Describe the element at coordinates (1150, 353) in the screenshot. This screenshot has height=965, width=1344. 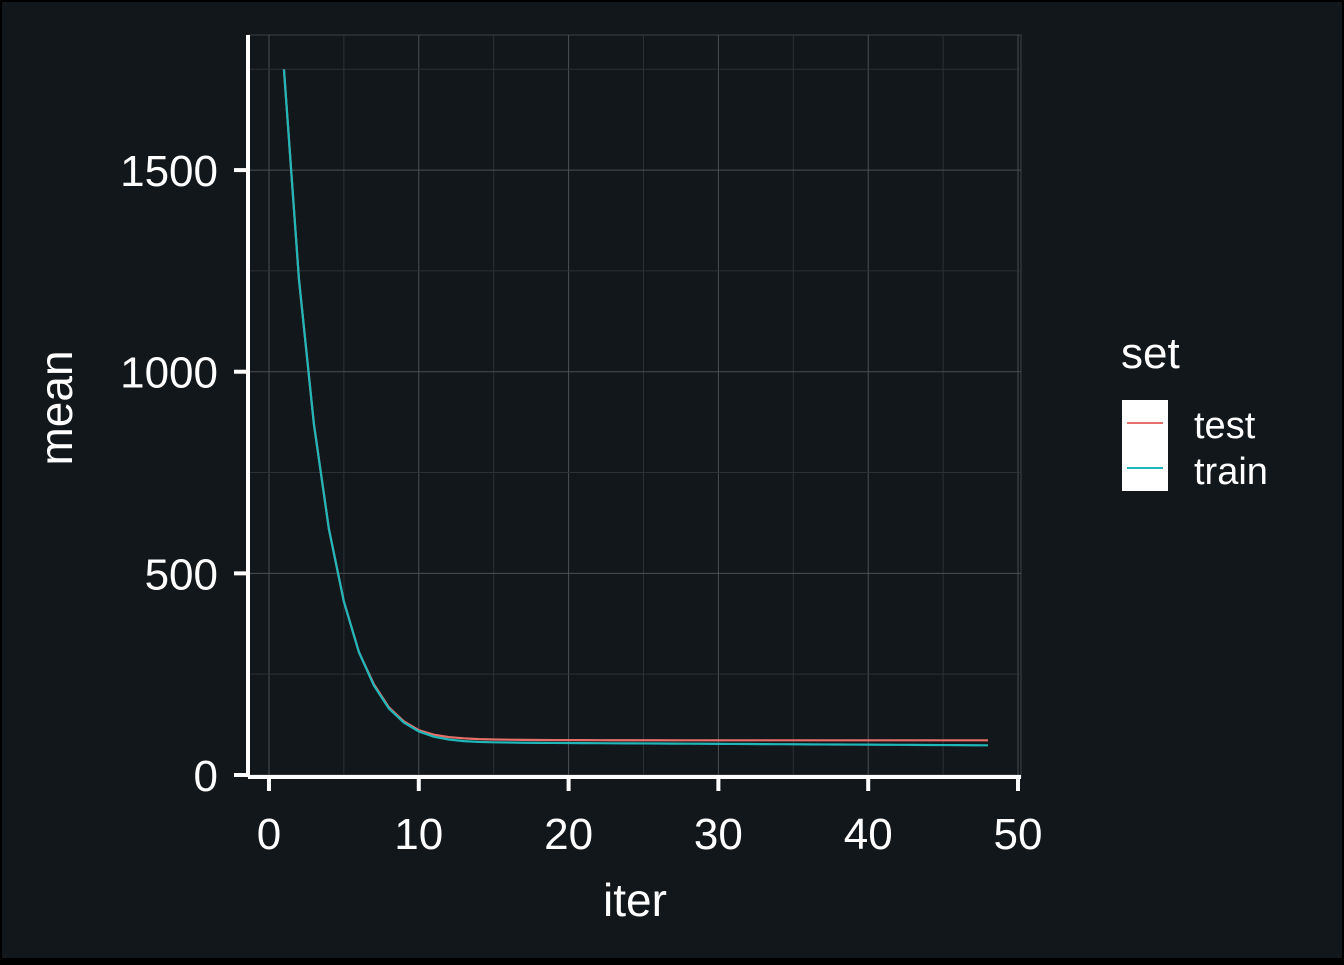
I see `legend-title: set` at that location.